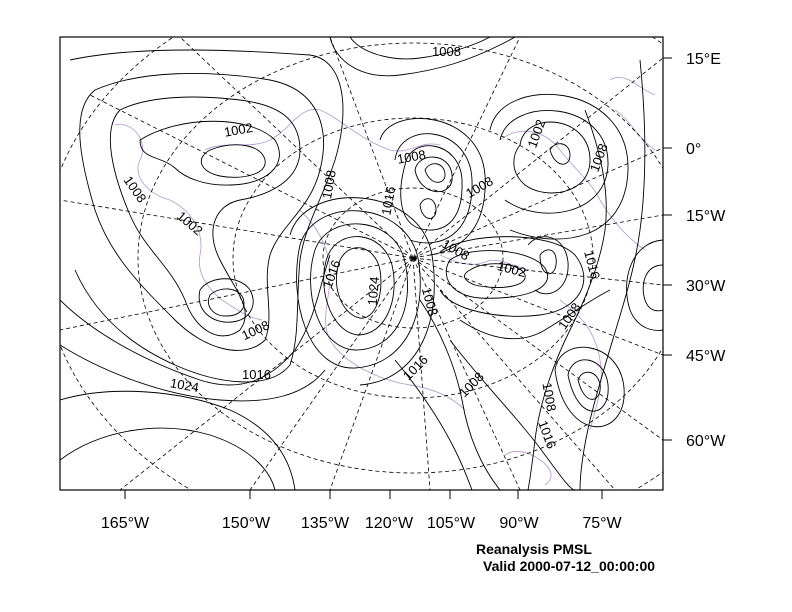 Image resolution: width=792 pixels, height=612 pixels. I want to click on bottom-tick-label: 120°W, so click(389, 523).